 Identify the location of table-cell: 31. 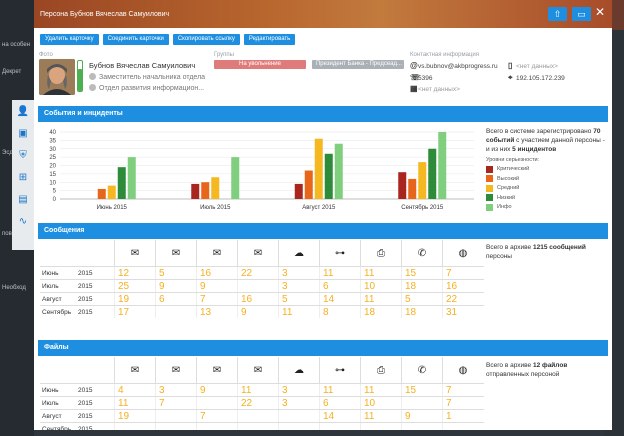
(462, 312).